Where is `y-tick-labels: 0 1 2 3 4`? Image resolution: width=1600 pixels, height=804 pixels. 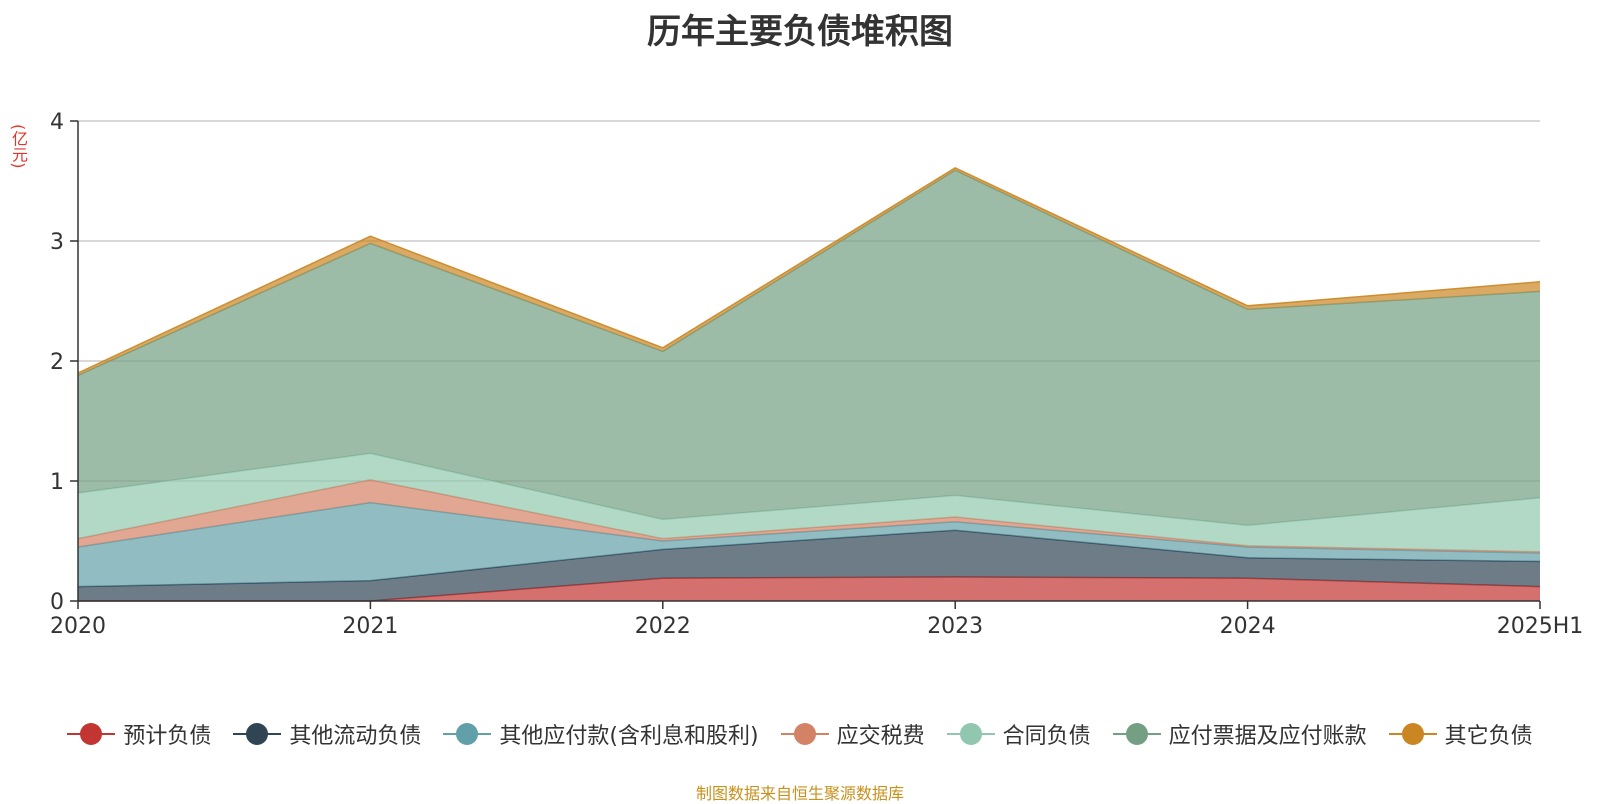 y-tick-labels: 0 1 2 3 4 is located at coordinates (57, 362).